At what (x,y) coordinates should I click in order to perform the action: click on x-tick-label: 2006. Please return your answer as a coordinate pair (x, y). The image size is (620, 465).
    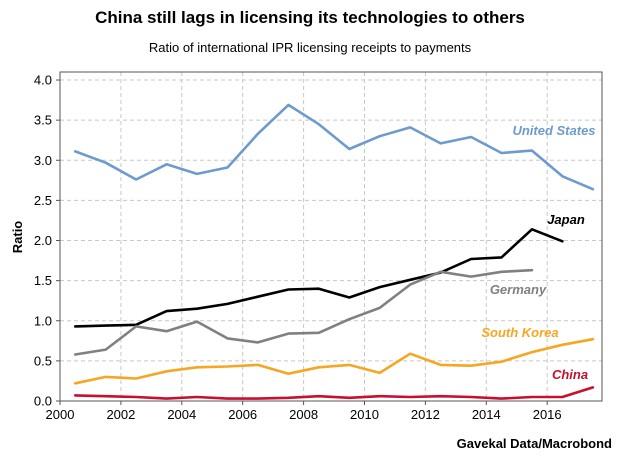
    Looking at the image, I should click on (242, 414).